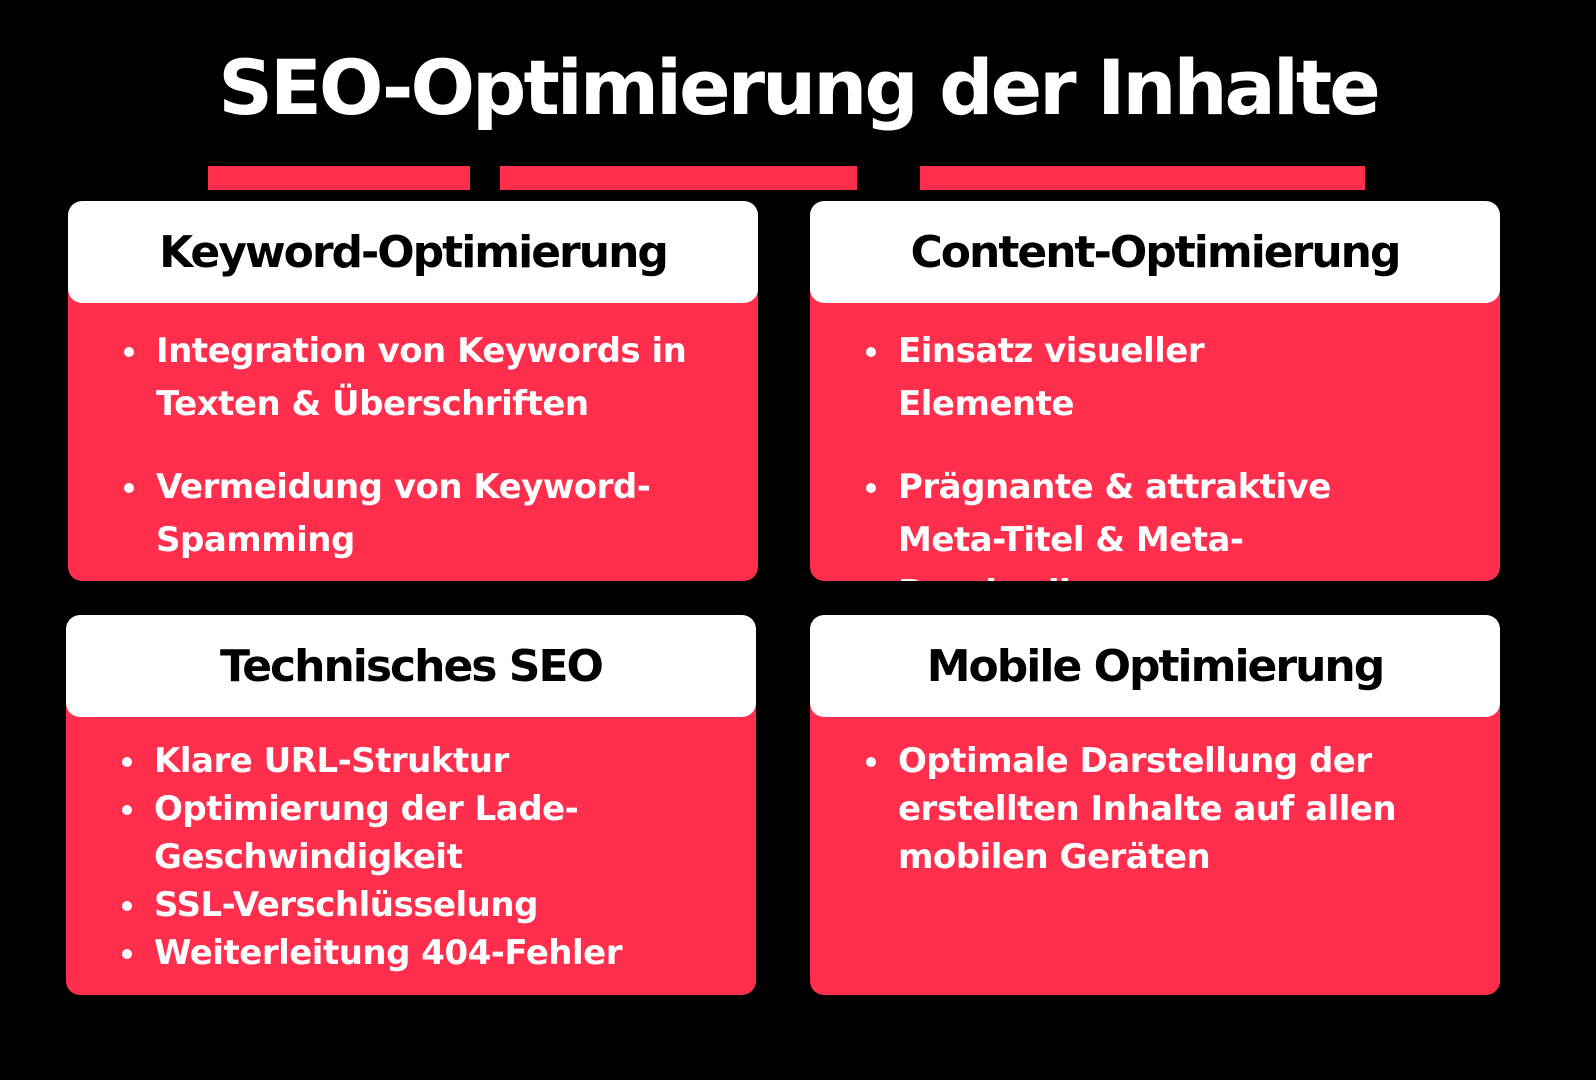 The width and height of the screenshot is (1596, 1080). What do you see at coordinates (799, 87) in the screenshot?
I see `page-title: SEO-Optimierung der Inhalte` at bounding box center [799, 87].